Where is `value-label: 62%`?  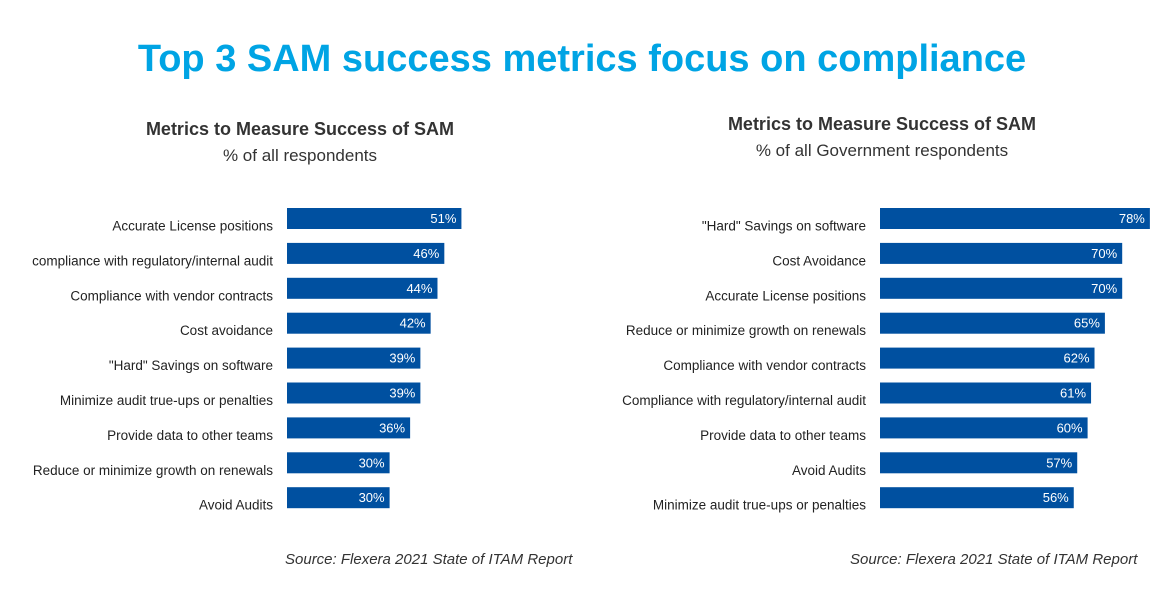 value-label: 62% is located at coordinates (1076, 358).